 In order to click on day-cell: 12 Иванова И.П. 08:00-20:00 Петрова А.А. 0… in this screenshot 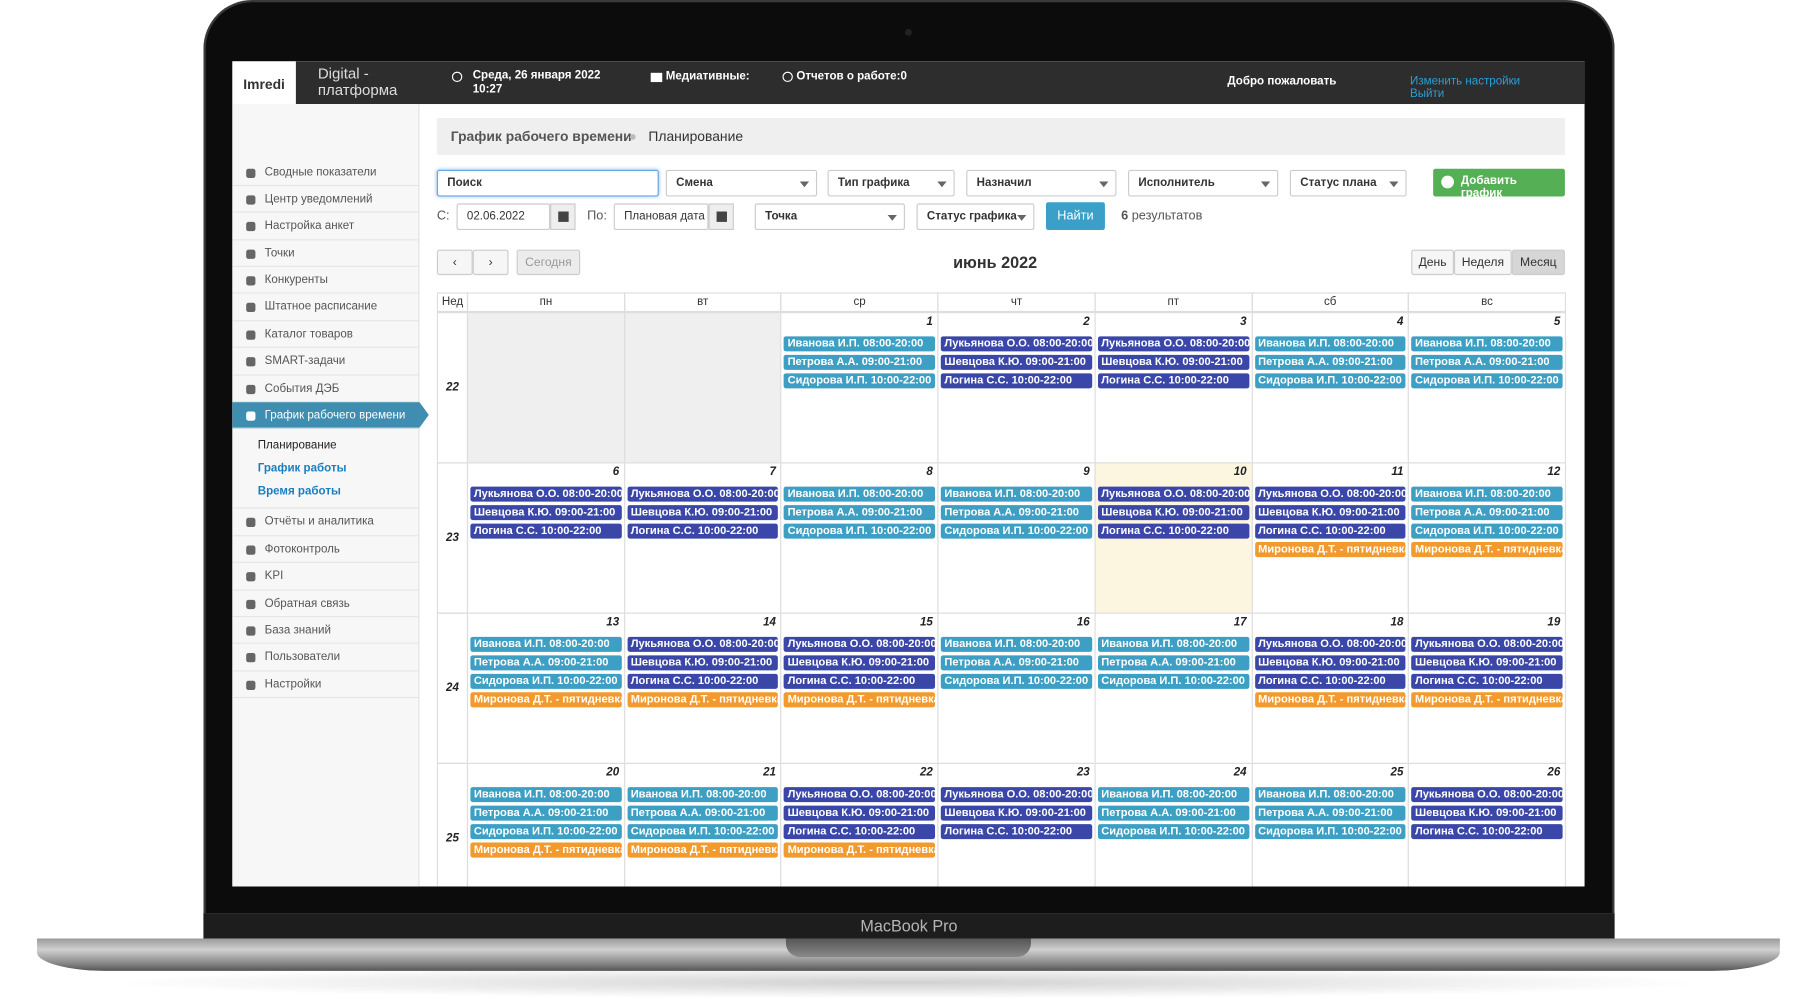, I will do `click(1487, 538)`.